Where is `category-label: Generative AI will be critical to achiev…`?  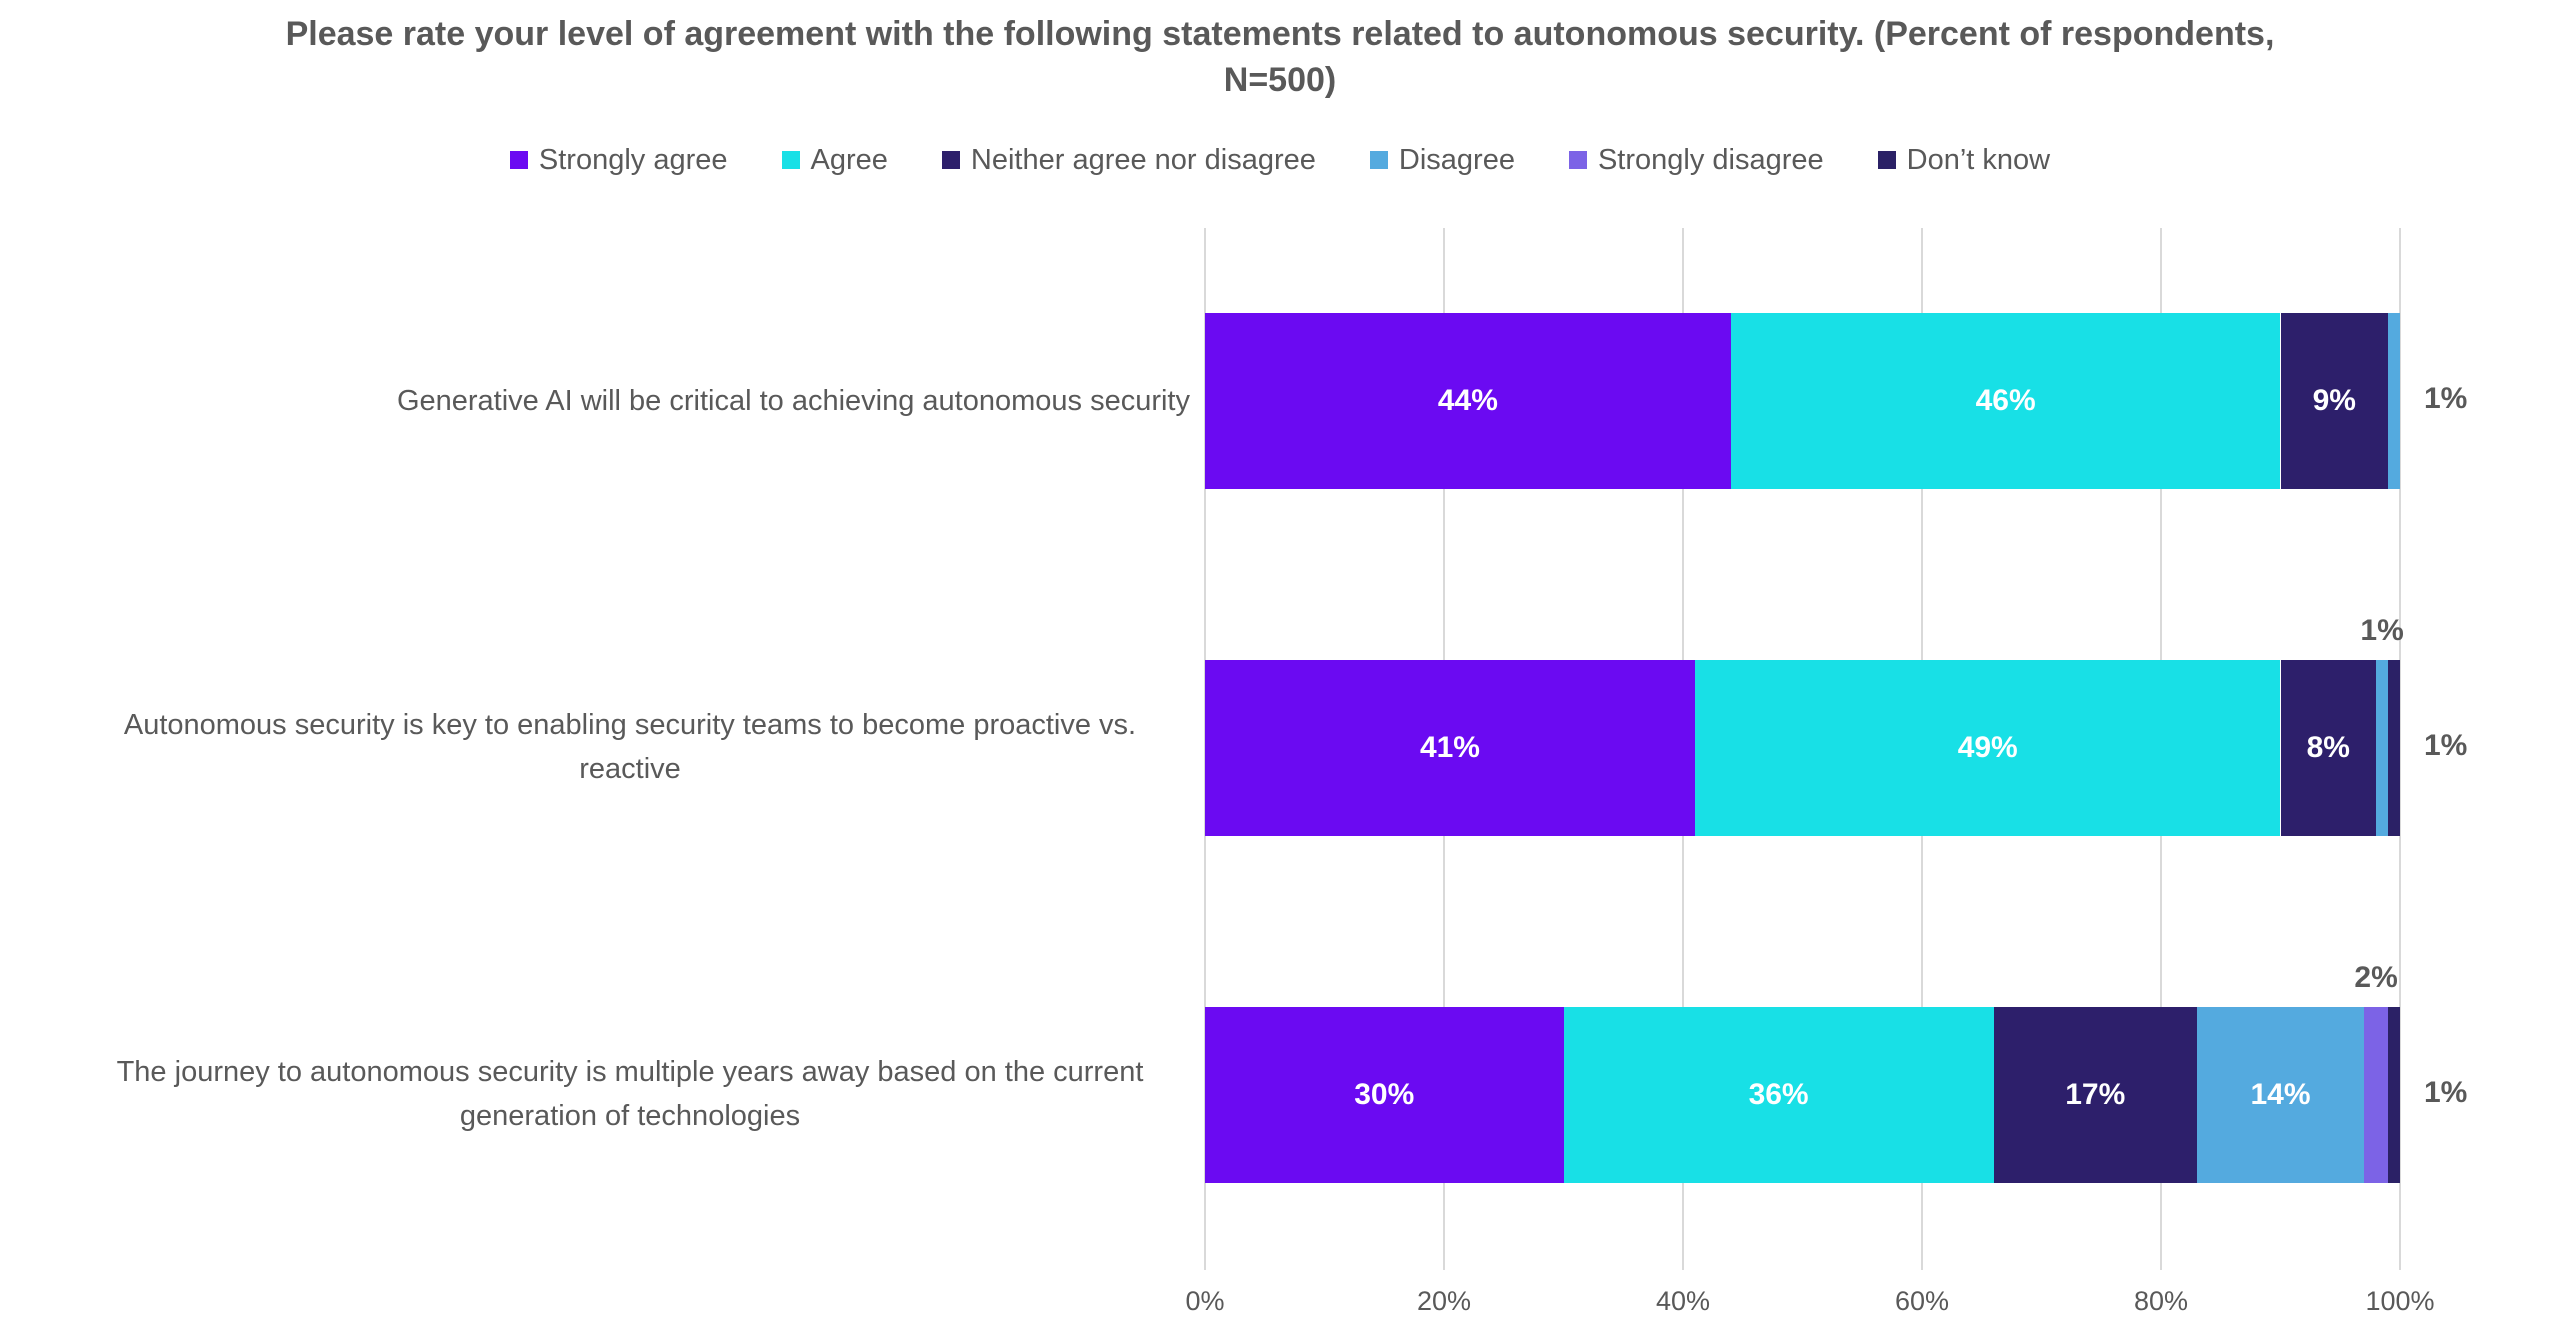
category-label: Generative AI will be critical to achiev… is located at coordinates (793, 400).